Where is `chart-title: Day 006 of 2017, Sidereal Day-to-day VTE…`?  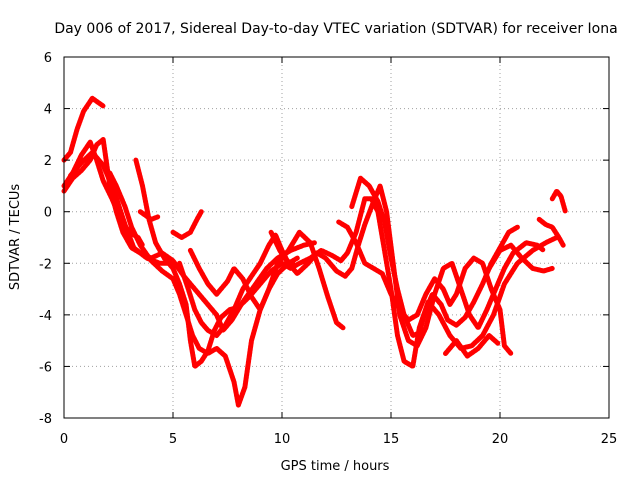
chart-title: Day 006 of 2017, Sidereal Day-to-day VTE… is located at coordinates (335, 29).